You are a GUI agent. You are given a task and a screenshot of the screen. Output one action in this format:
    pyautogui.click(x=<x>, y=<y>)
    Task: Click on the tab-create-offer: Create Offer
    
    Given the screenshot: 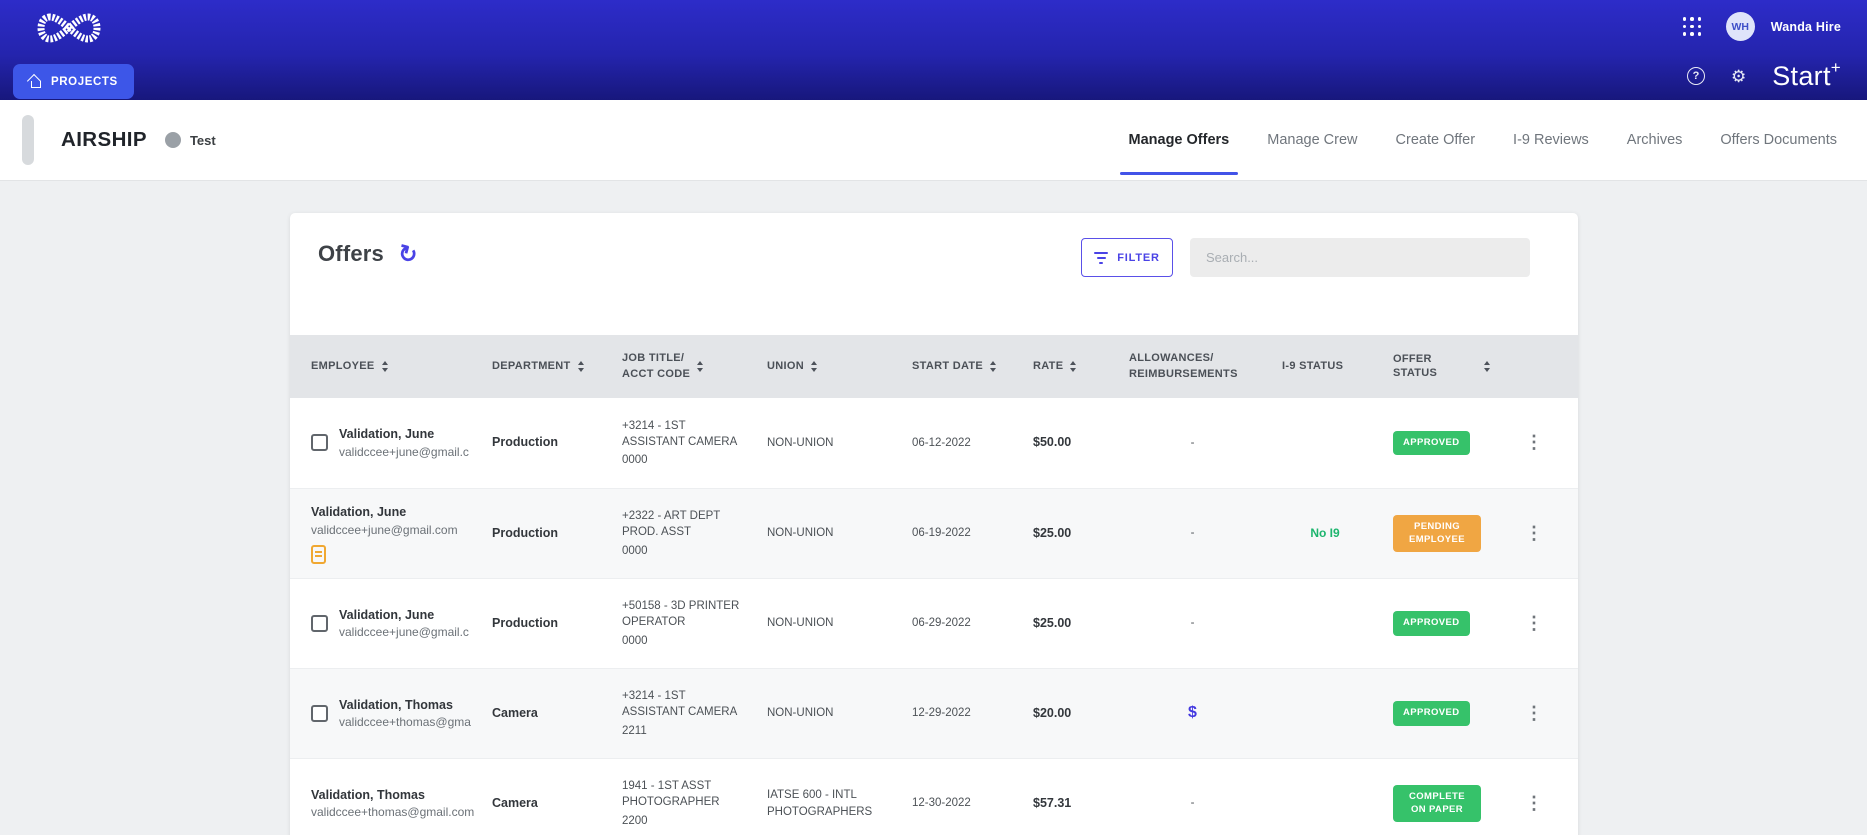 What is the action you would take?
    pyautogui.click(x=1435, y=140)
    